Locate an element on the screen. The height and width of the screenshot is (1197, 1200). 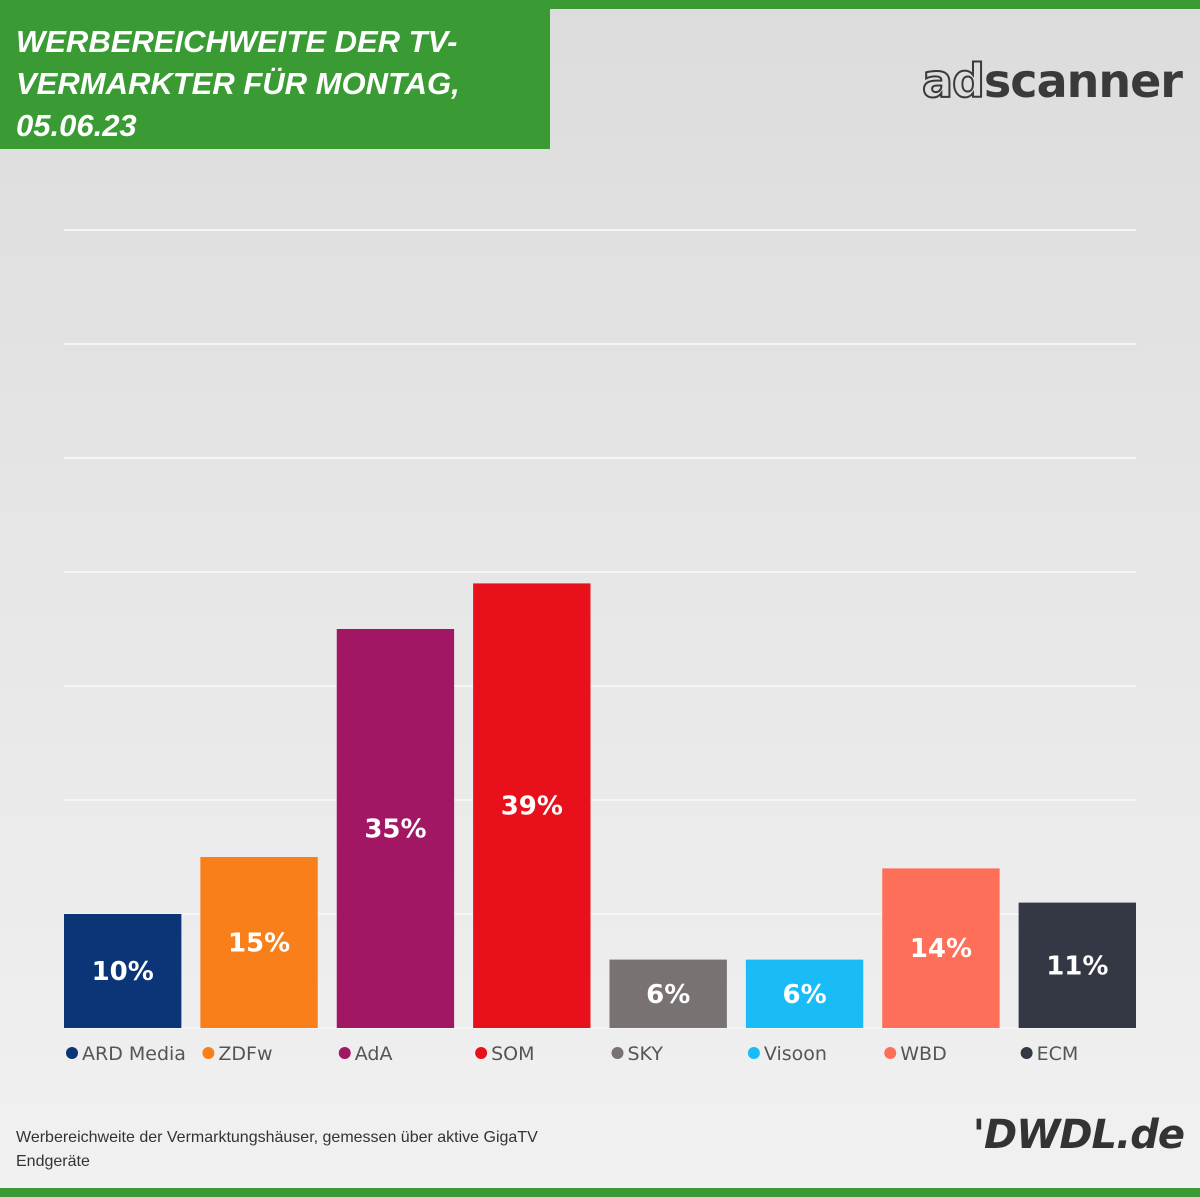
bar-value-label: 35% is located at coordinates (395, 830).